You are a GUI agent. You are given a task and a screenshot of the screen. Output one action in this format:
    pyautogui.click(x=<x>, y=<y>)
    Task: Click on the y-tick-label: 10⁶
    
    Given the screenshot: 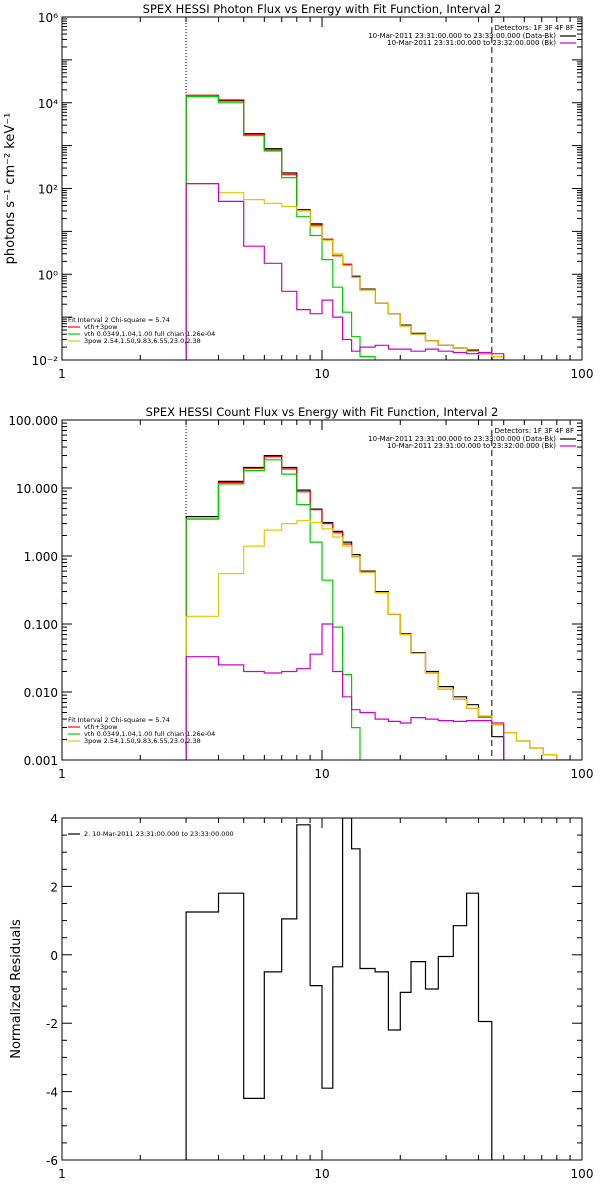 What is the action you would take?
    pyautogui.click(x=48, y=18)
    